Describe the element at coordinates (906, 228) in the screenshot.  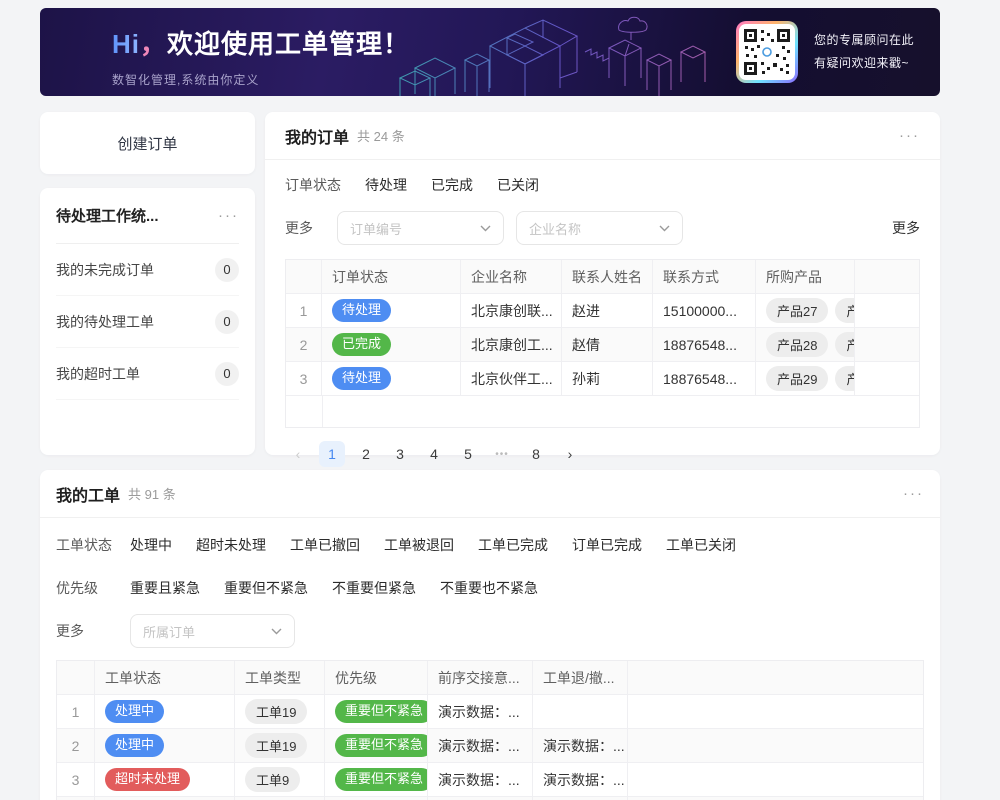
I see `more-link: 更多` at that location.